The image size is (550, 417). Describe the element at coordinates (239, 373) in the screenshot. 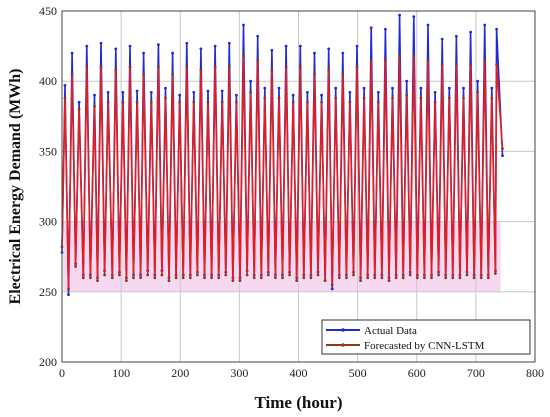

I see `x-tick-label: 300` at that location.